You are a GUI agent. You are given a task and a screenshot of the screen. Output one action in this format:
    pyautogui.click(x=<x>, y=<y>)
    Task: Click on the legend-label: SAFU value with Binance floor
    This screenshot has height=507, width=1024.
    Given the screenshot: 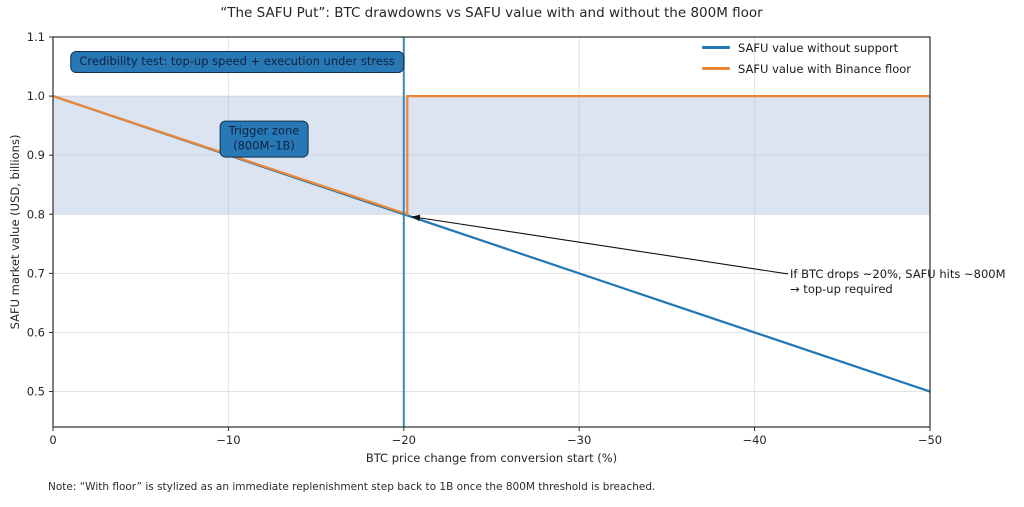 What is the action you would take?
    pyautogui.click(x=824, y=68)
    